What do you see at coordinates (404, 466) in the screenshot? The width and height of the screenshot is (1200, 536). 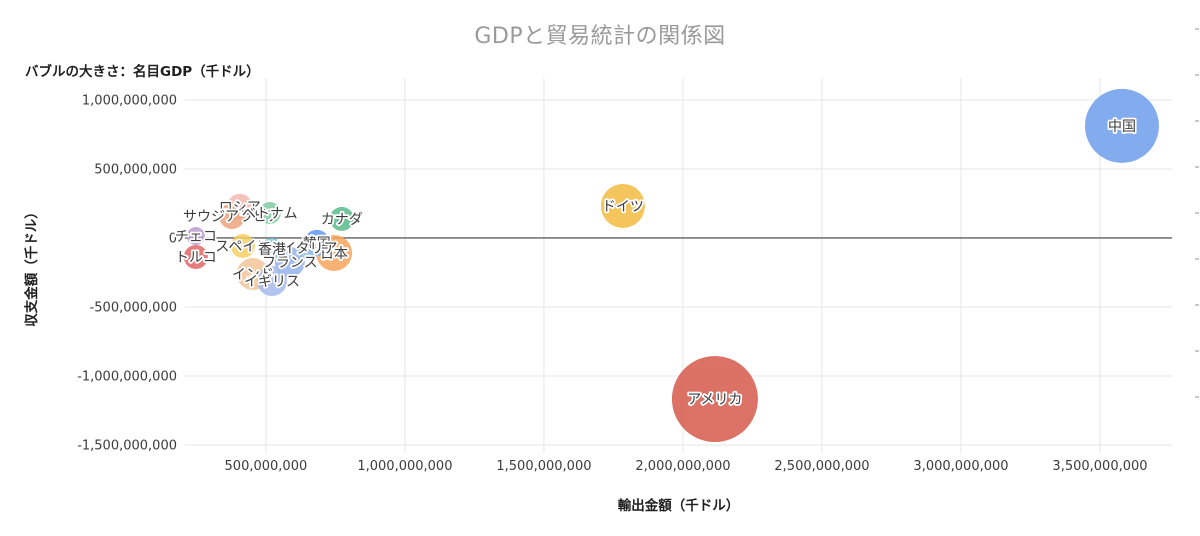 I see `x-tick-label: 1,000,000,000` at bounding box center [404, 466].